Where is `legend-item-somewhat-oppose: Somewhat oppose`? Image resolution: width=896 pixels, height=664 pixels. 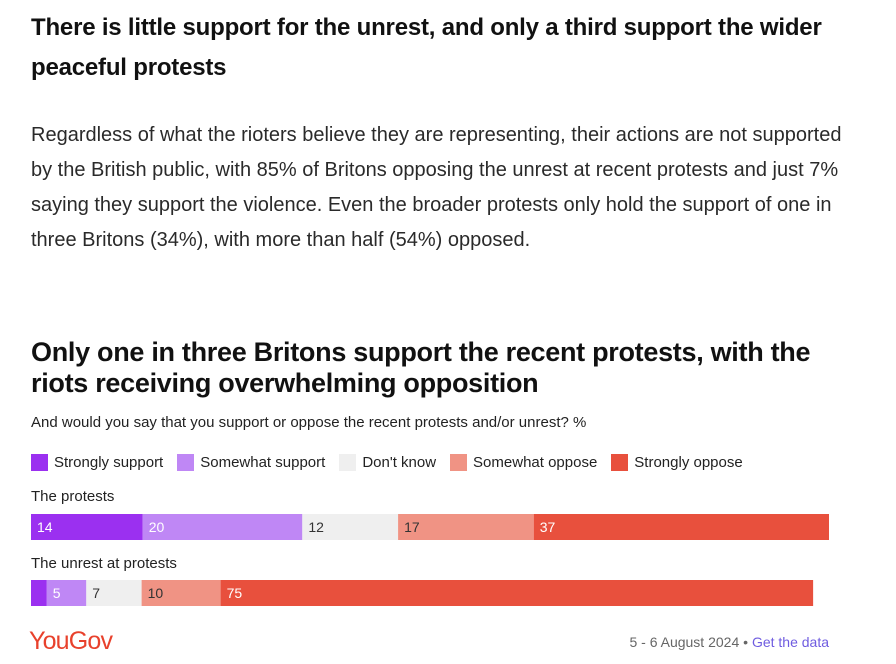 legend-item-somewhat-oppose: Somewhat oppose is located at coordinates (524, 462).